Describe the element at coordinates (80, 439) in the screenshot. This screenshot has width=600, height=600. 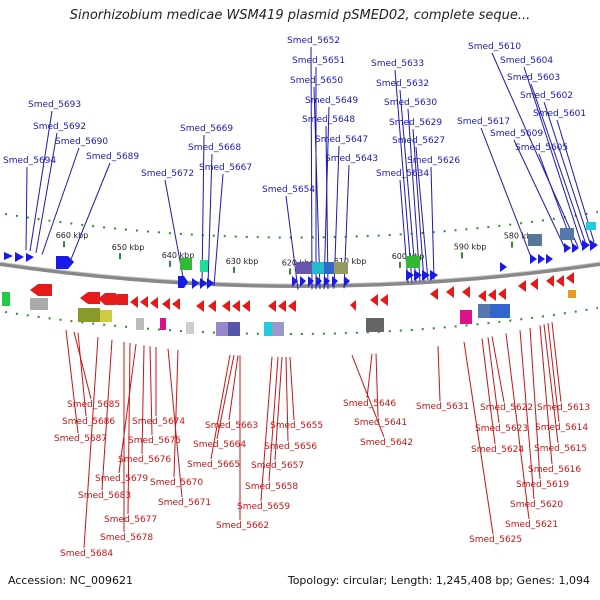
I see `gene-label: Smed_5687` at that location.